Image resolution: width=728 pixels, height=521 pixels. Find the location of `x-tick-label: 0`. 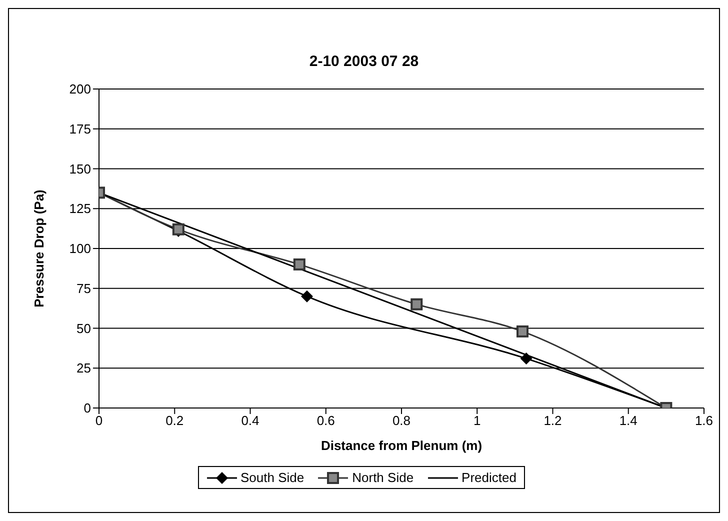

x-tick-label: 0 is located at coordinates (99, 420).